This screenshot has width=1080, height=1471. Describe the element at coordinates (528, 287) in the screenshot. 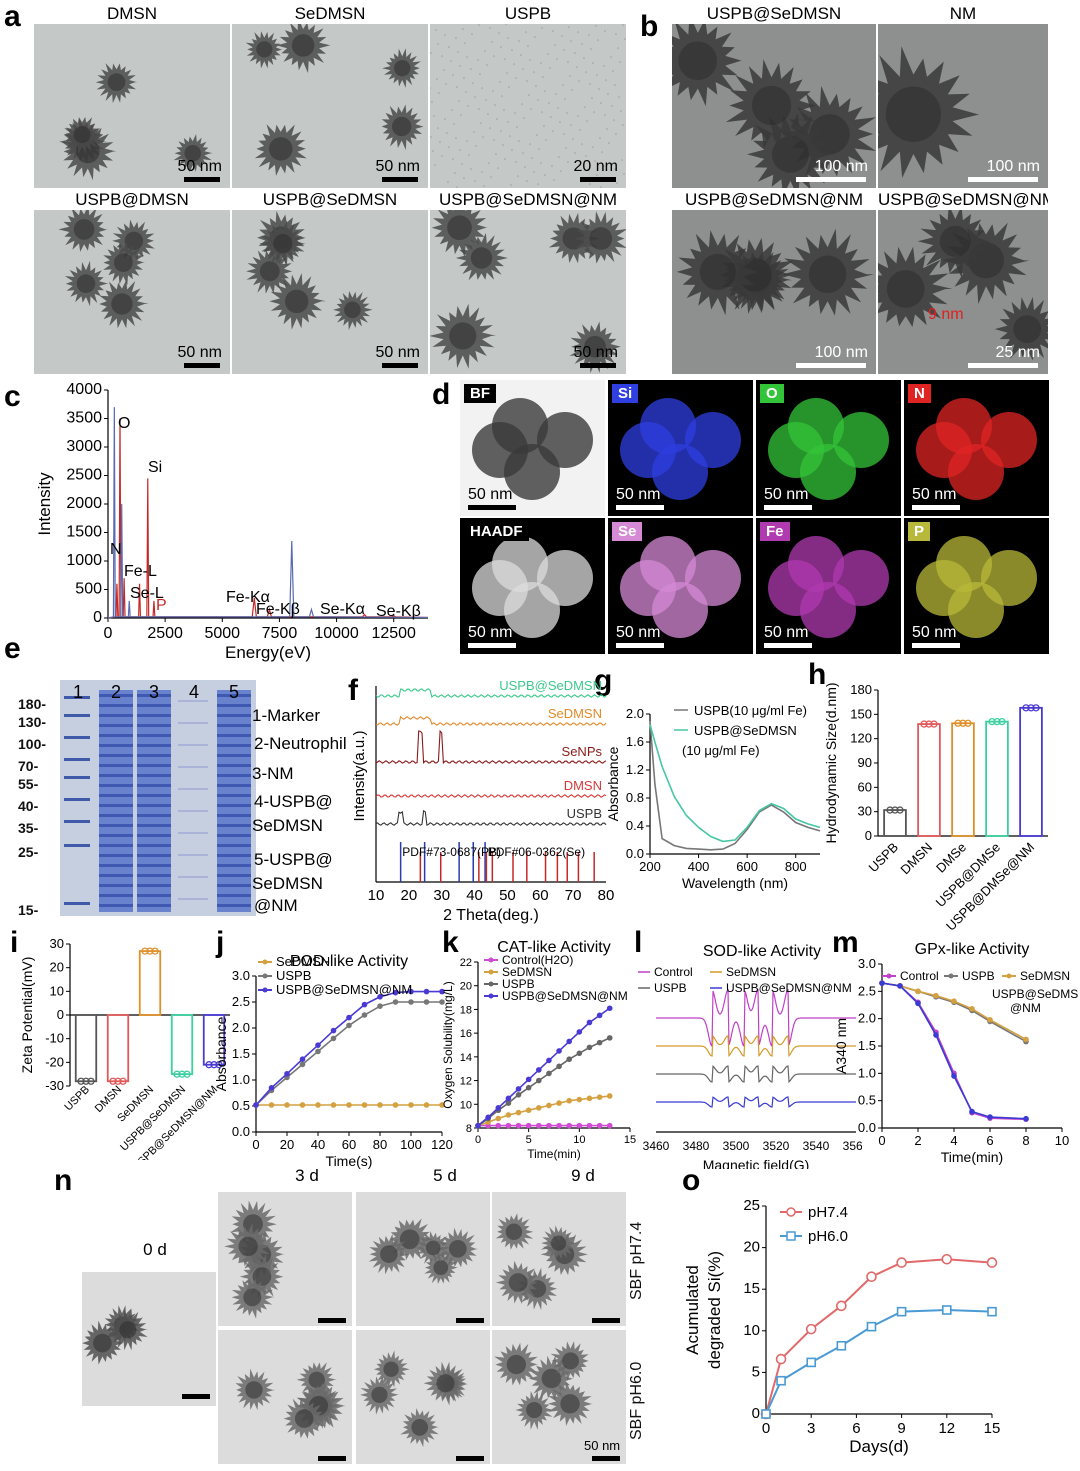

I see `tem-particles` at that location.